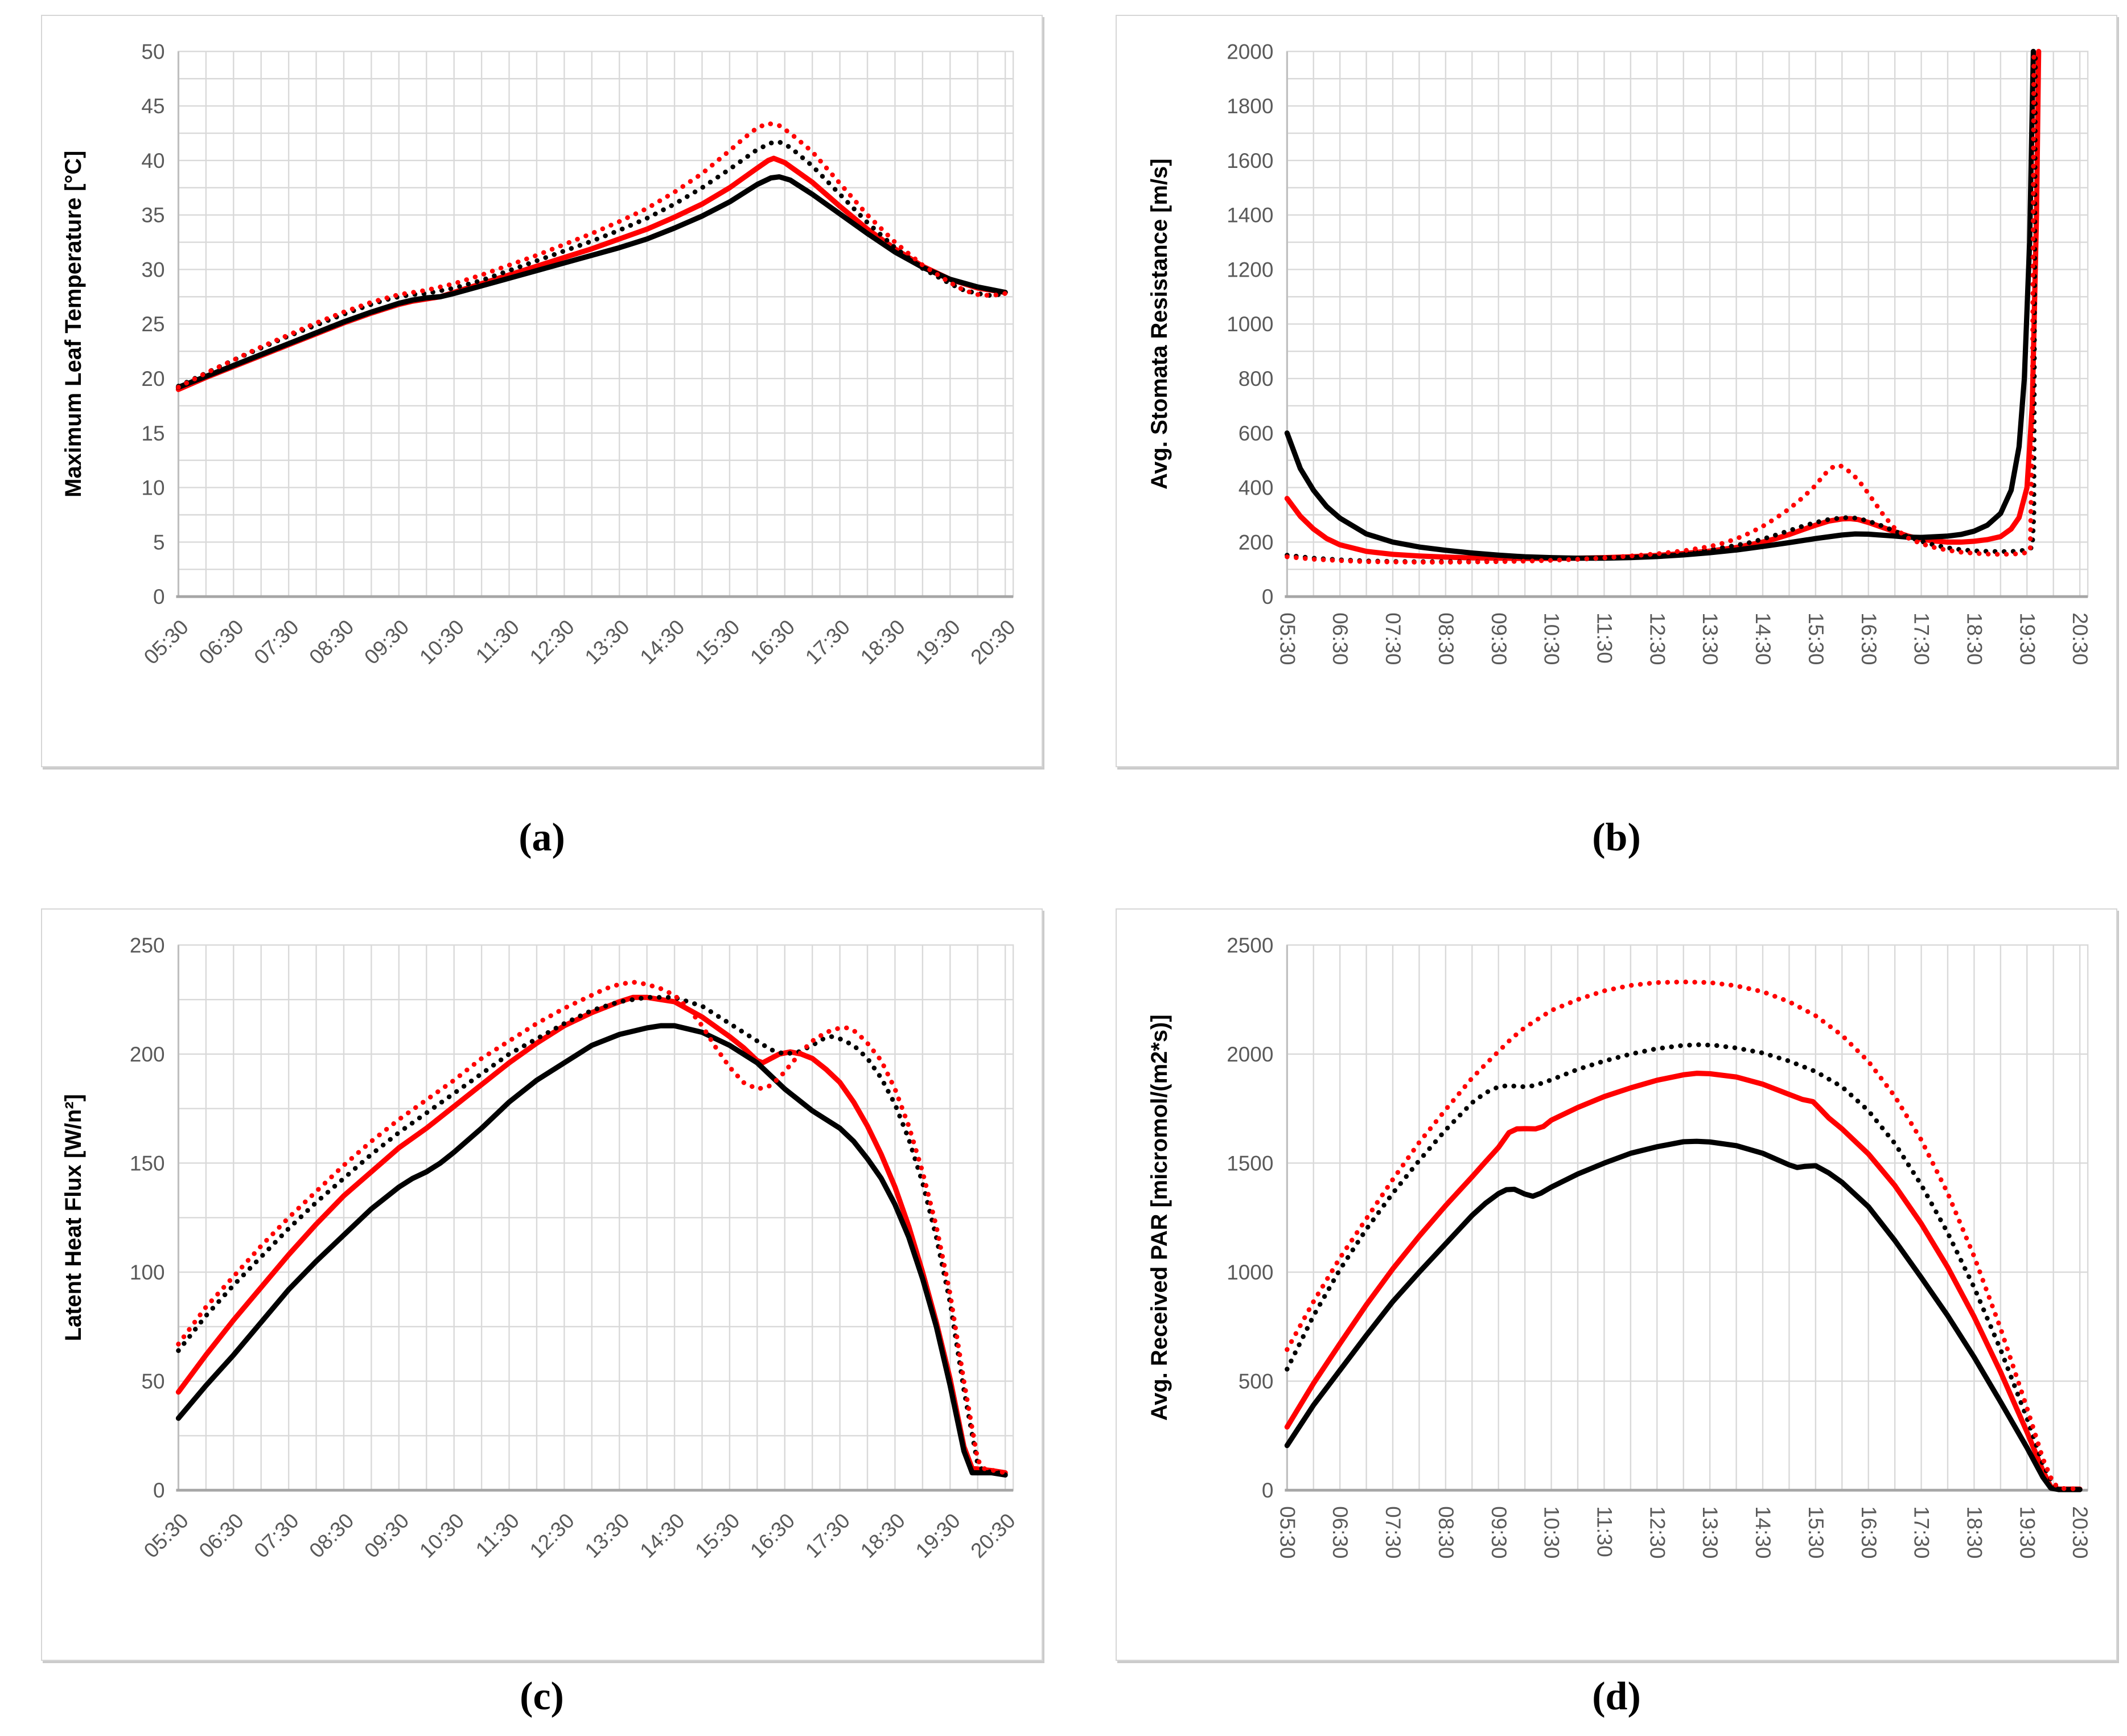 This screenshot has width=2127, height=1736. Describe the element at coordinates (1921, 1532) in the screenshot. I see `svg-text: 17:30` at that location.